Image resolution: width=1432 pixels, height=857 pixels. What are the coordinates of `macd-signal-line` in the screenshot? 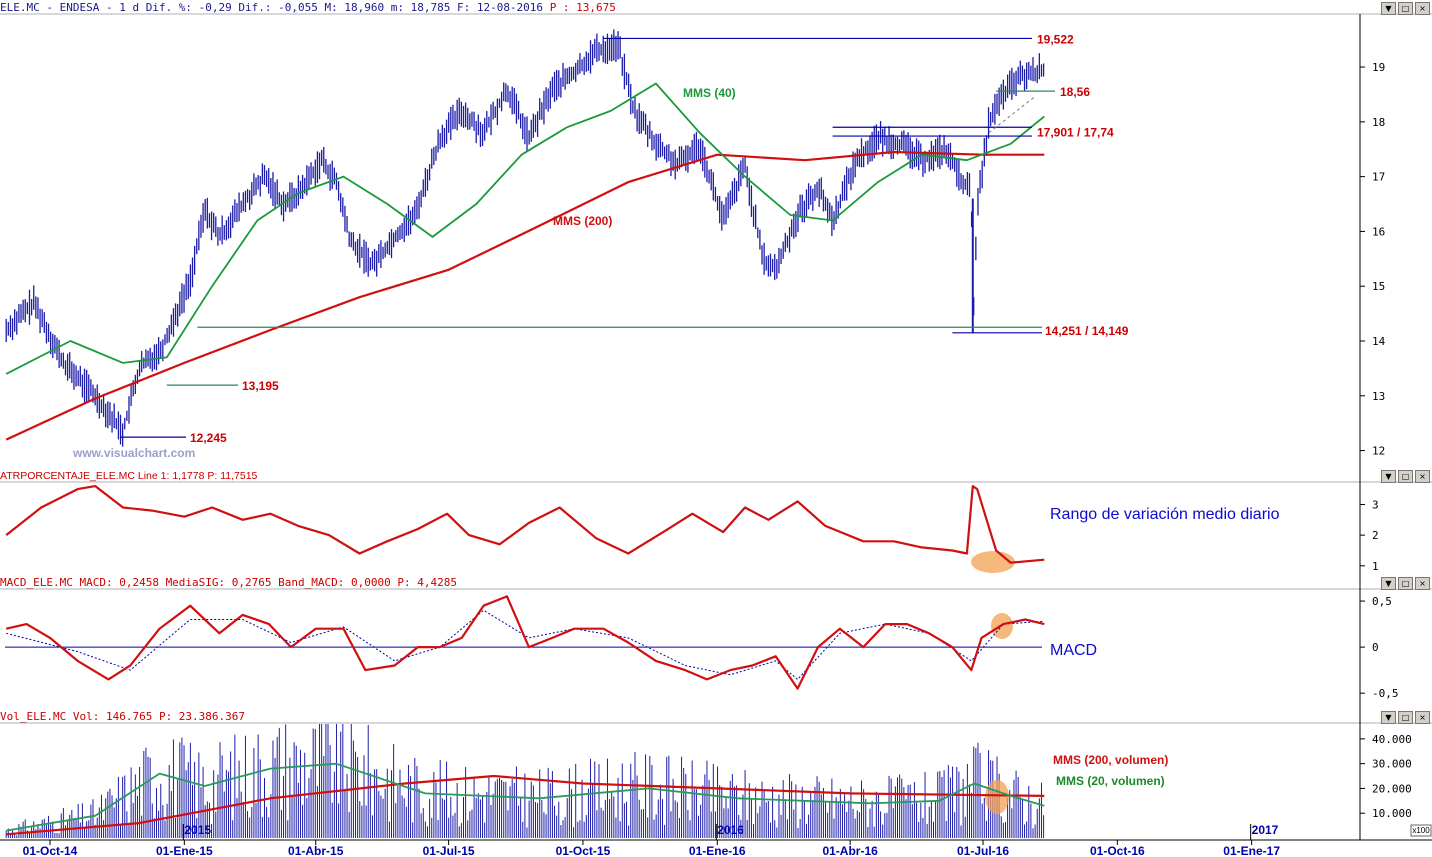 It's located at (525, 644).